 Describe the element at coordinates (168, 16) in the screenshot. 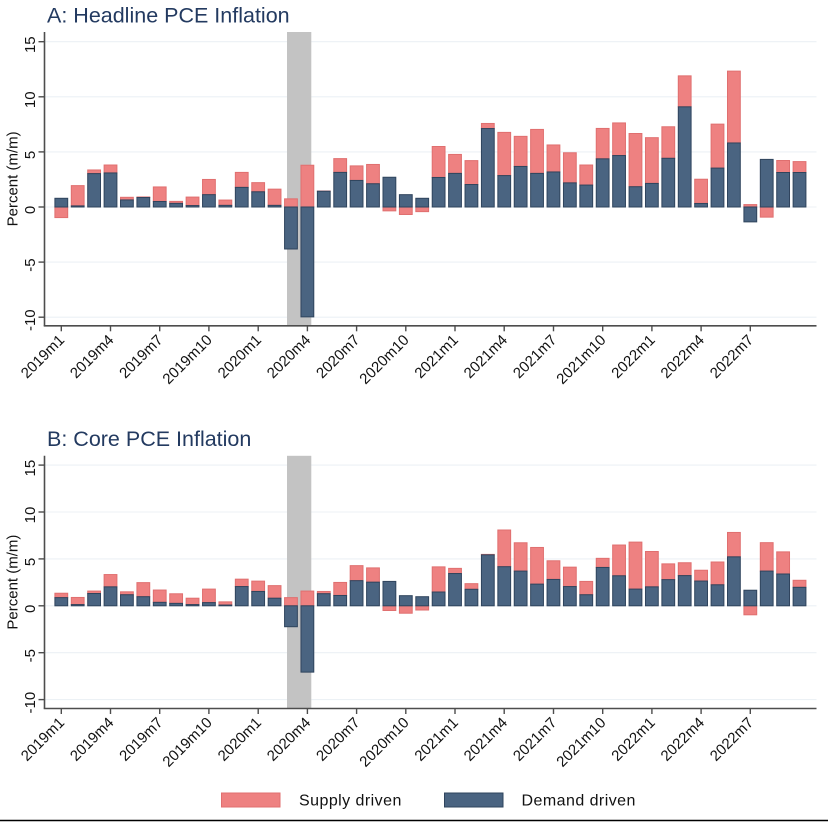

I see `svg-text: A: Headline PCE Inflation` at that location.